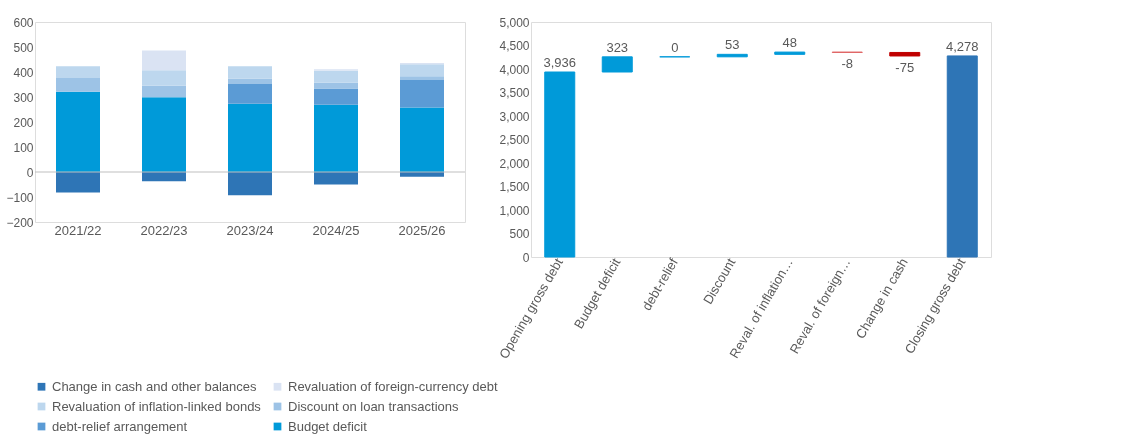 The image size is (1141, 447). Describe the element at coordinates (847, 64) in the screenshot. I see `data-label: -8` at that location.